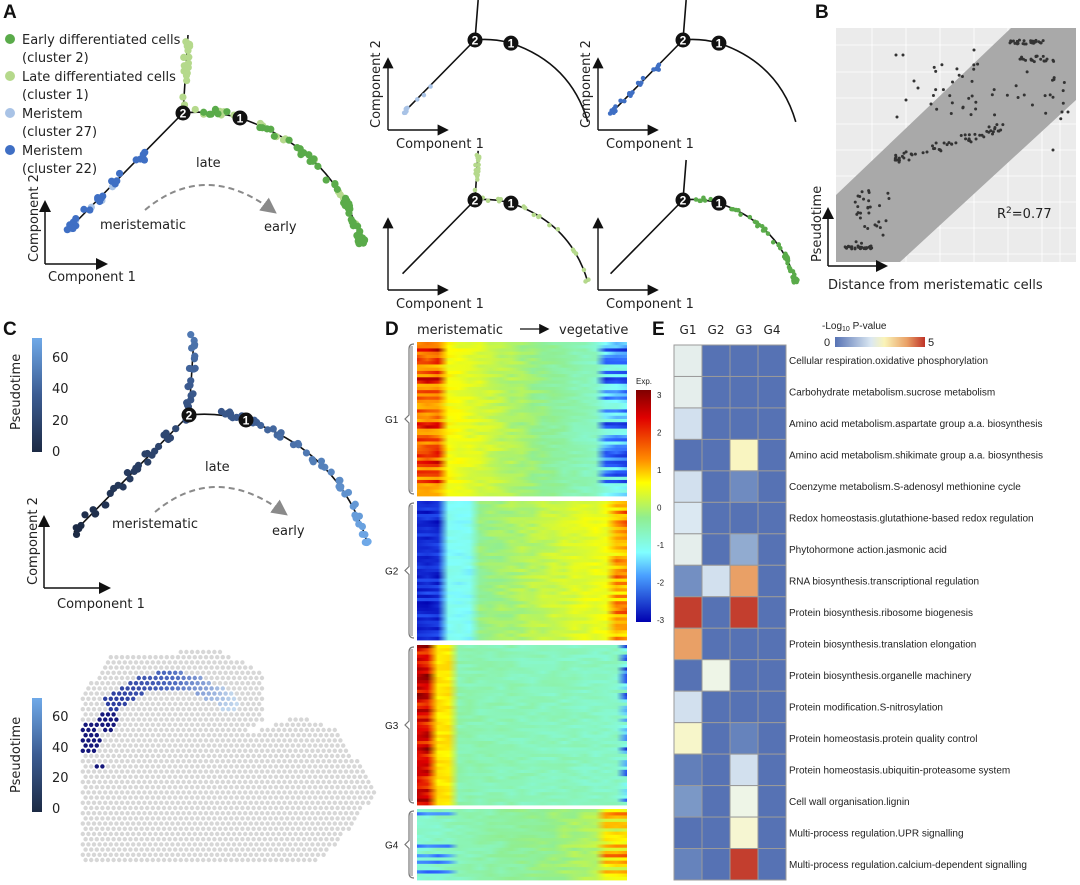 The height and width of the screenshot is (885, 1080). I want to click on branch-node-label: 1, so click(246, 421).